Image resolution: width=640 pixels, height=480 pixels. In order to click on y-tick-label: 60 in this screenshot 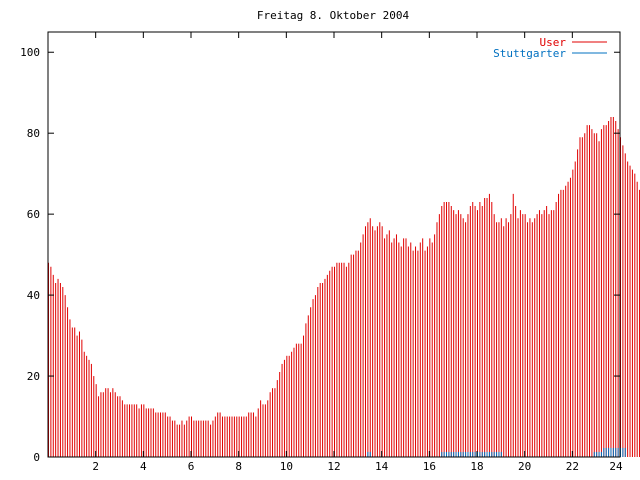, I will do `click(33, 214)`.